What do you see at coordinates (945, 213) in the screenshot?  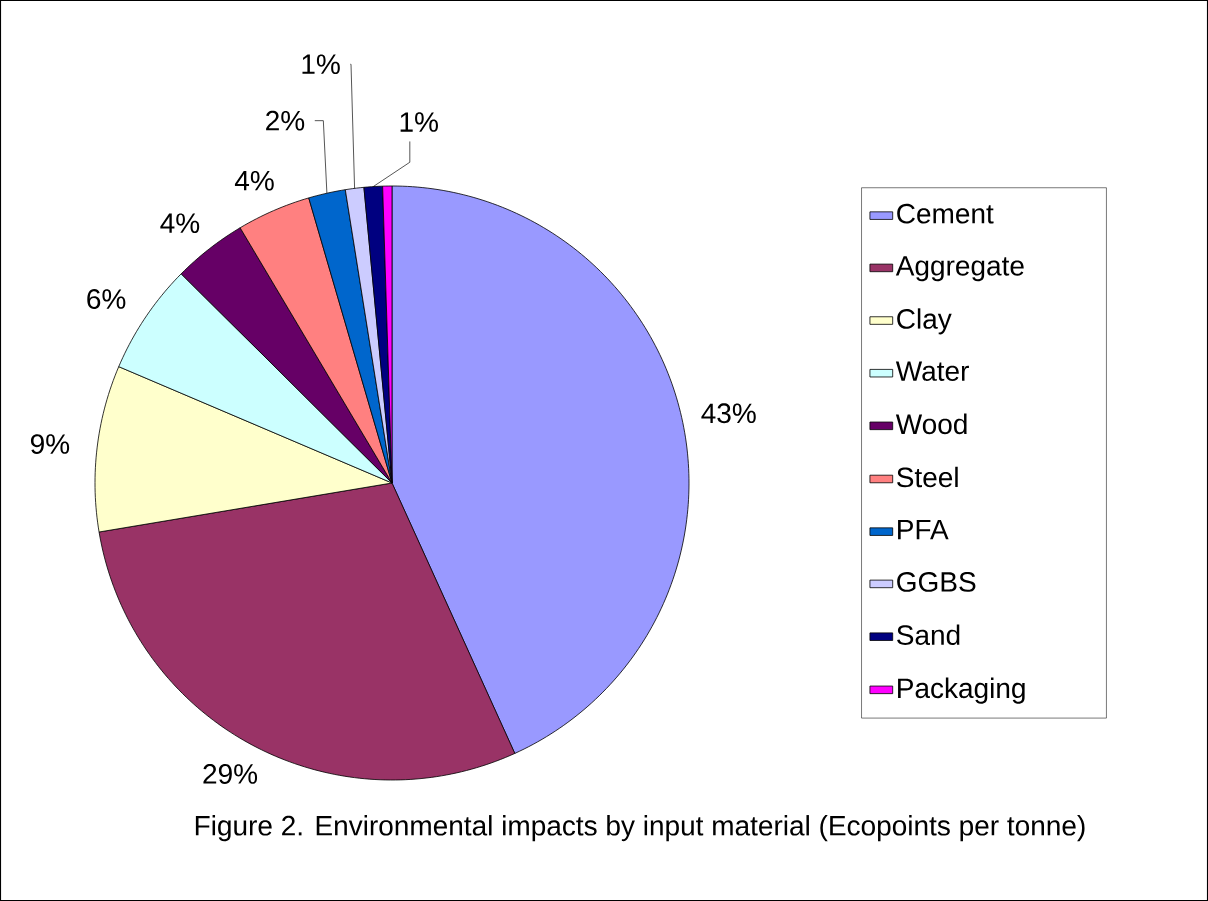 I see `legend-label: Cement` at bounding box center [945, 213].